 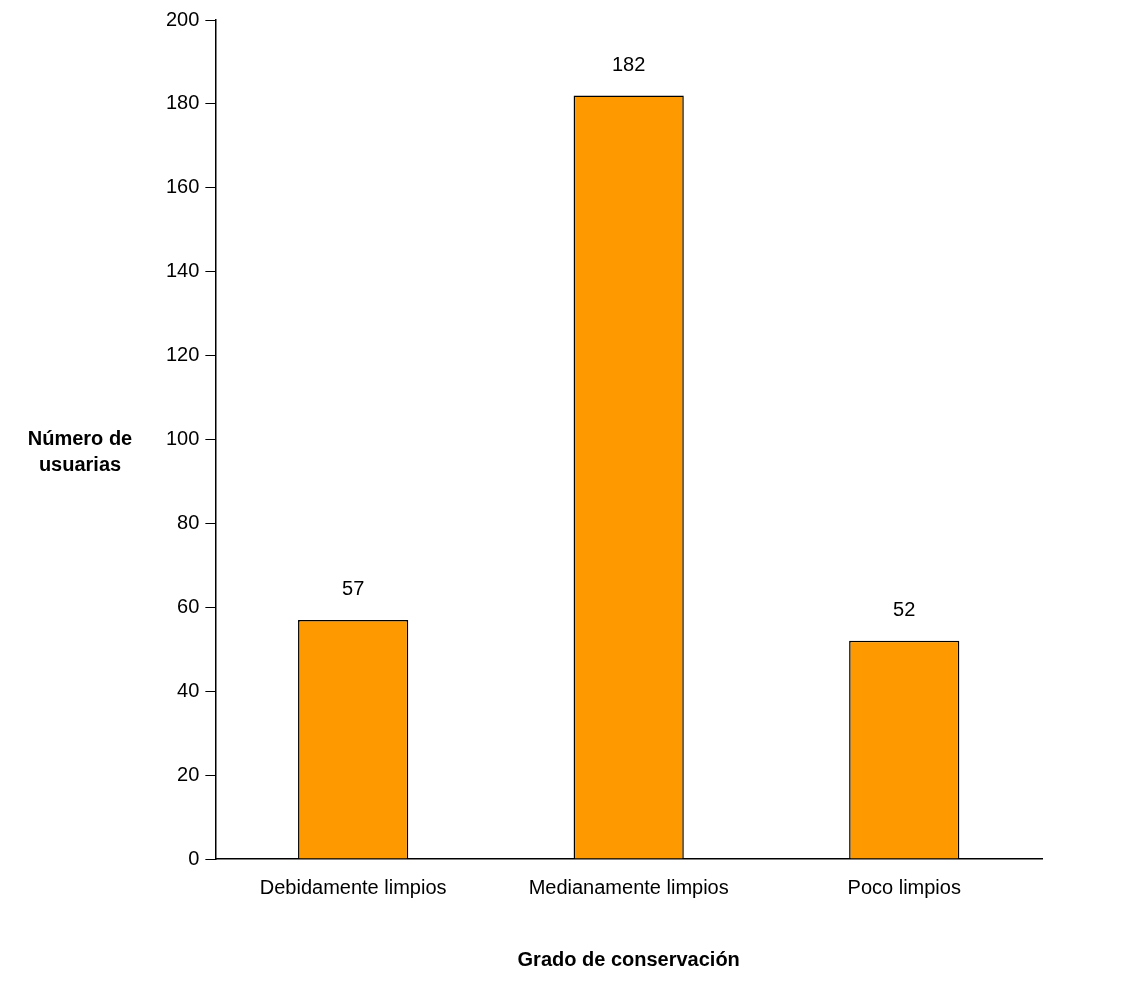 I want to click on x-tick-label: Medianamente limpios, so click(x=628, y=886).